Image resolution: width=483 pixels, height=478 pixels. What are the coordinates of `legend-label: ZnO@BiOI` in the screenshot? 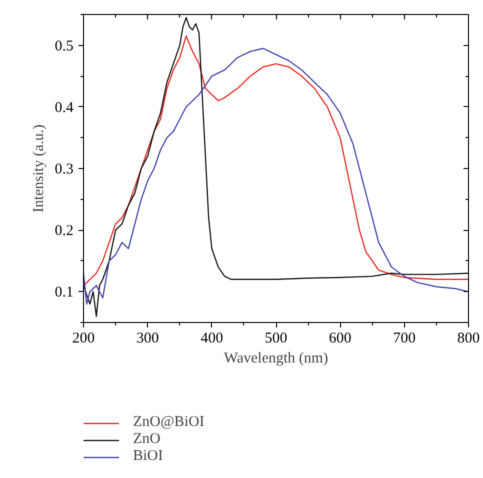 It's located at (168, 422).